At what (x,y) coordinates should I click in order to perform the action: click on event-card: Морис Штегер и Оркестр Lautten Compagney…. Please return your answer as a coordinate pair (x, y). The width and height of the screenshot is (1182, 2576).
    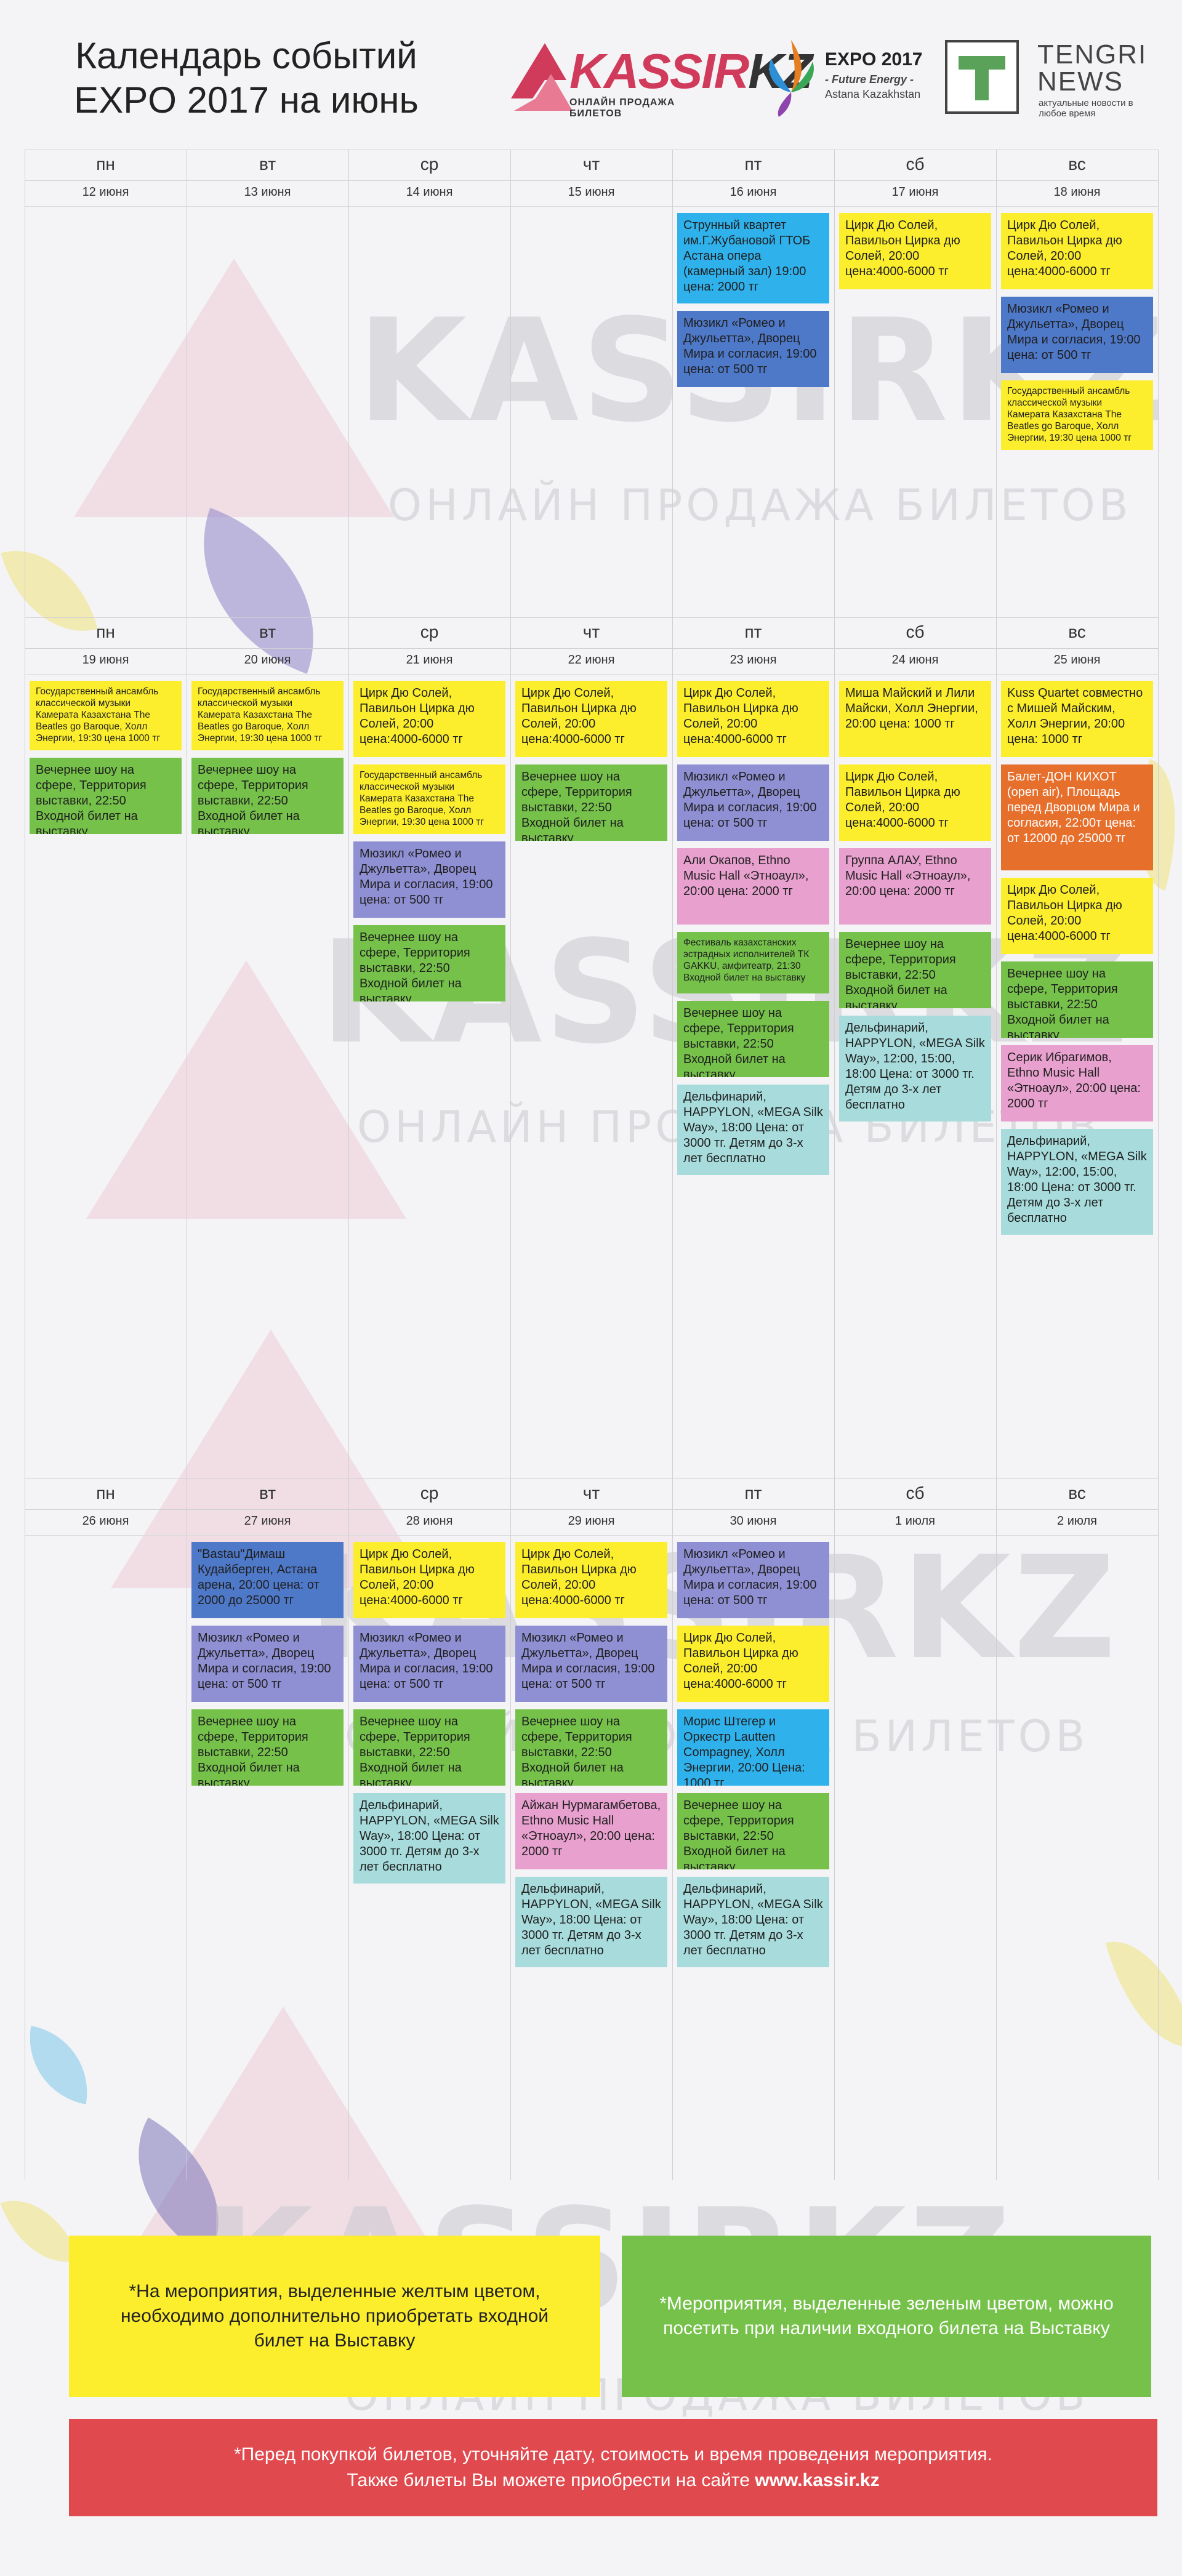
    Looking at the image, I should click on (753, 1747).